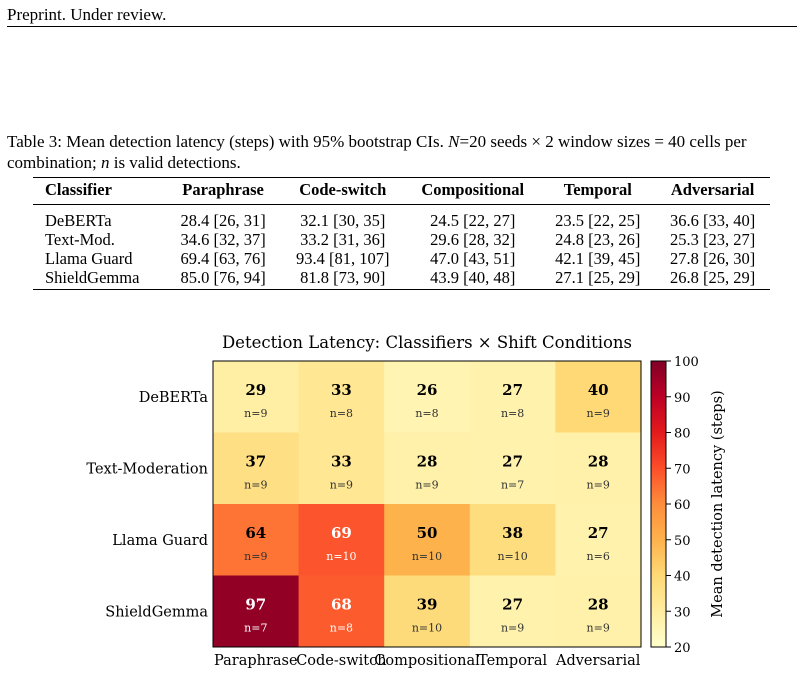 The height and width of the screenshot is (675, 804). Describe the element at coordinates (682, 434) in the screenshot. I see `colorbar-tick-label: 80` at that location.